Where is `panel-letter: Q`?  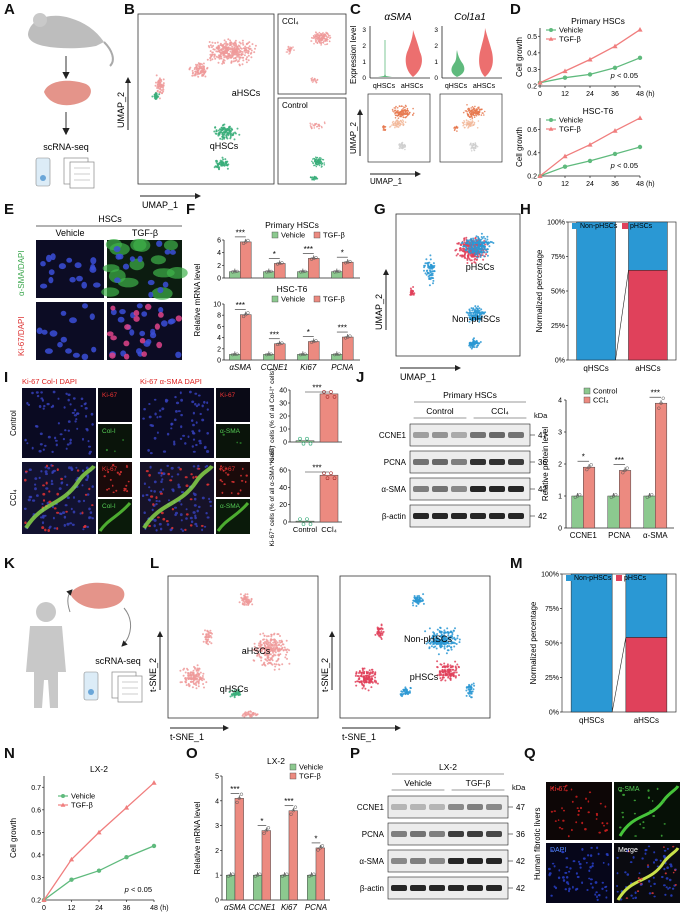 panel-letter: Q is located at coordinates (530, 753).